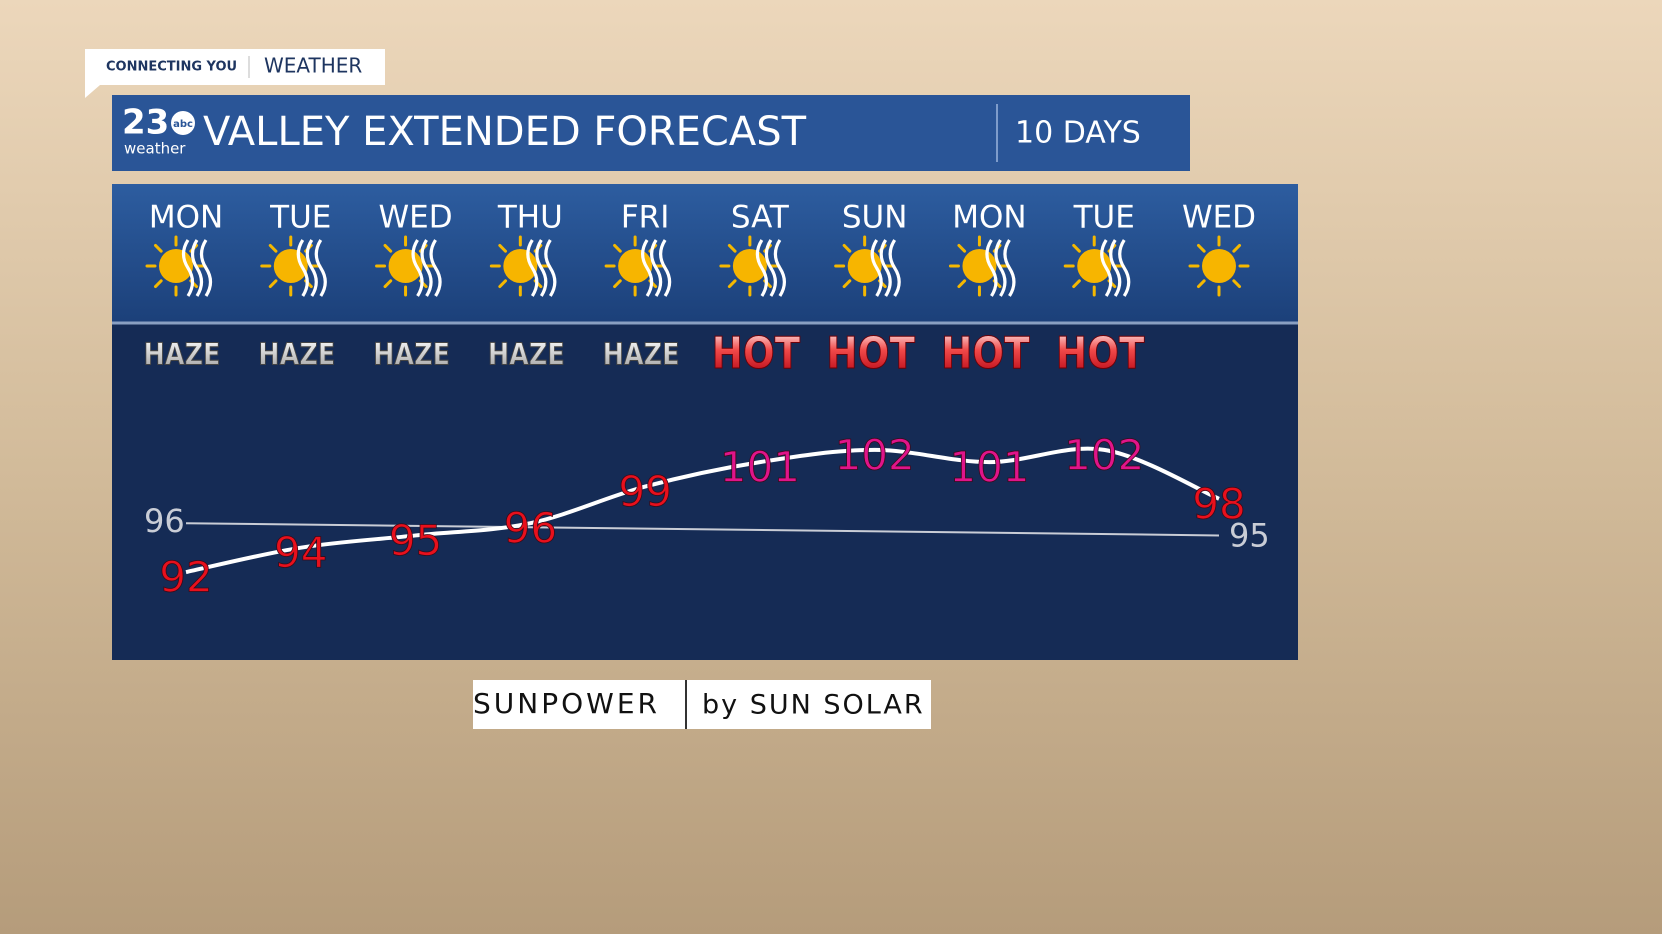 Image resolution: width=1662 pixels, height=934 pixels. What do you see at coordinates (530, 528) in the screenshot?
I see `temp-label: 96` at bounding box center [530, 528].